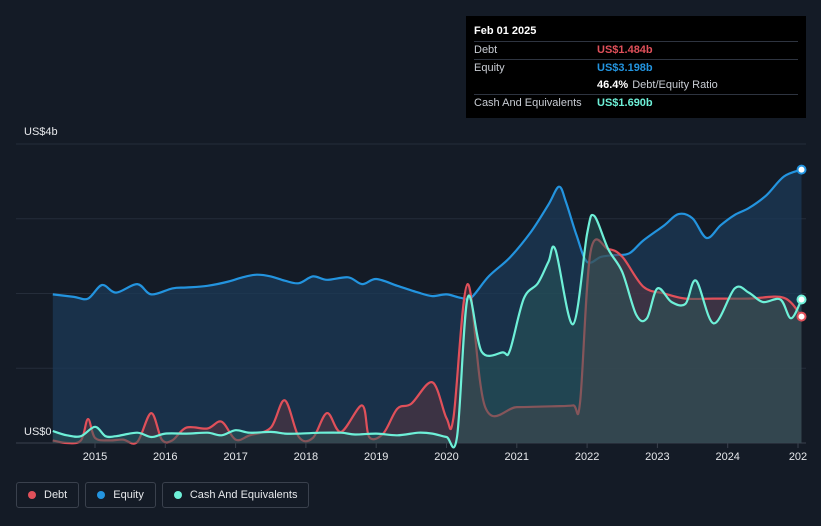 The width and height of the screenshot is (821, 526). What do you see at coordinates (613, 85) in the screenshot?
I see `tooltip-ratio-value: 46.4%` at bounding box center [613, 85].